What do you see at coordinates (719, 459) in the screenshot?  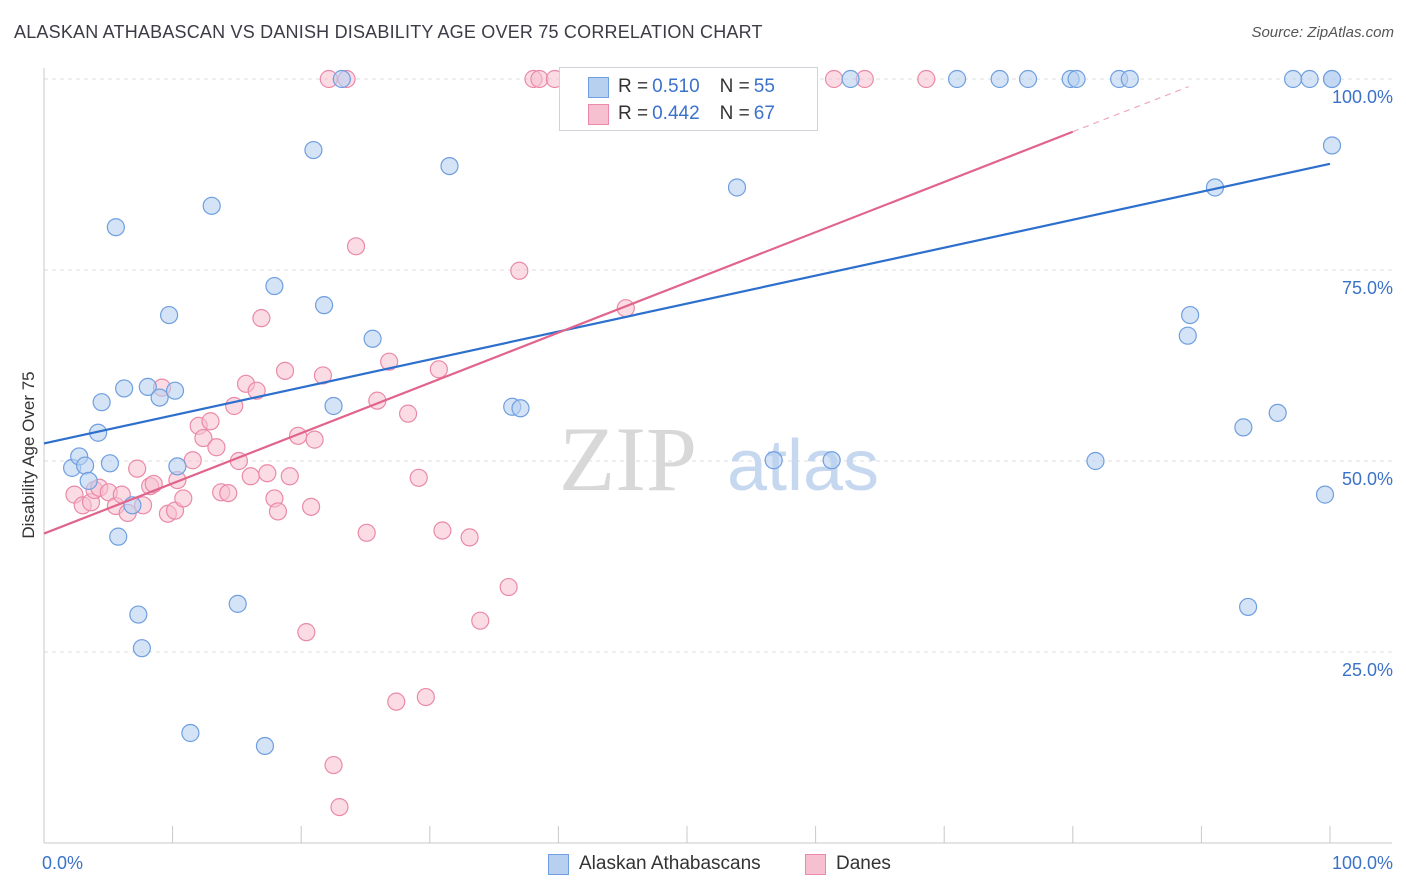 I see `watermark: ZIP atlas` at bounding box center [719, 459].